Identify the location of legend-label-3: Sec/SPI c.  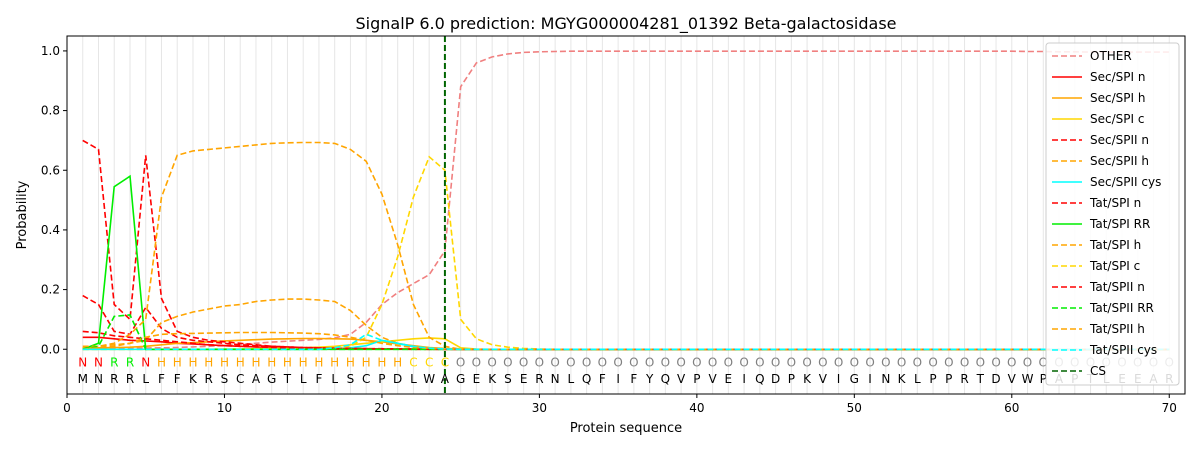
(1117, 119).